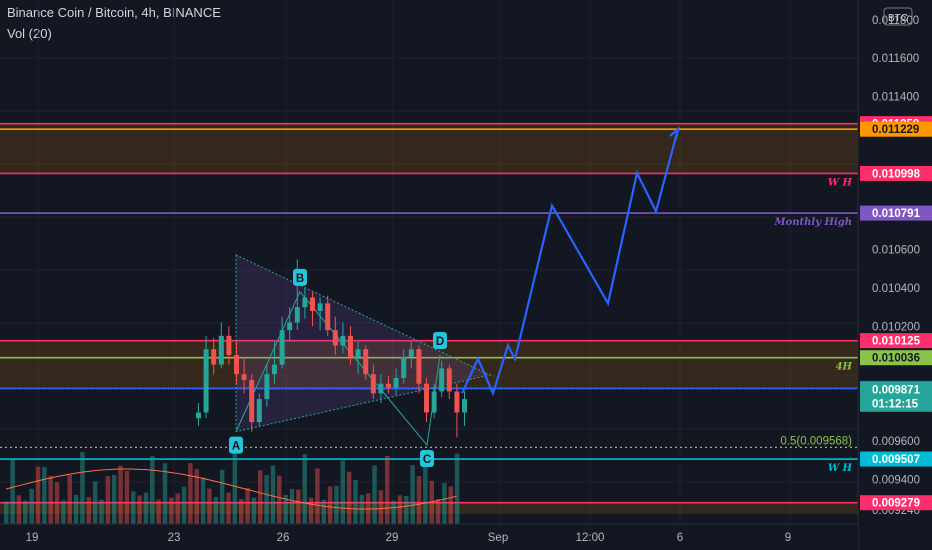 The width and height of the screenshot is (932, 550). What do you see at coordinates (896, 327) in the screenshot?
I see `y-tick-label: 0.010200` at bounding box center [896, 327].